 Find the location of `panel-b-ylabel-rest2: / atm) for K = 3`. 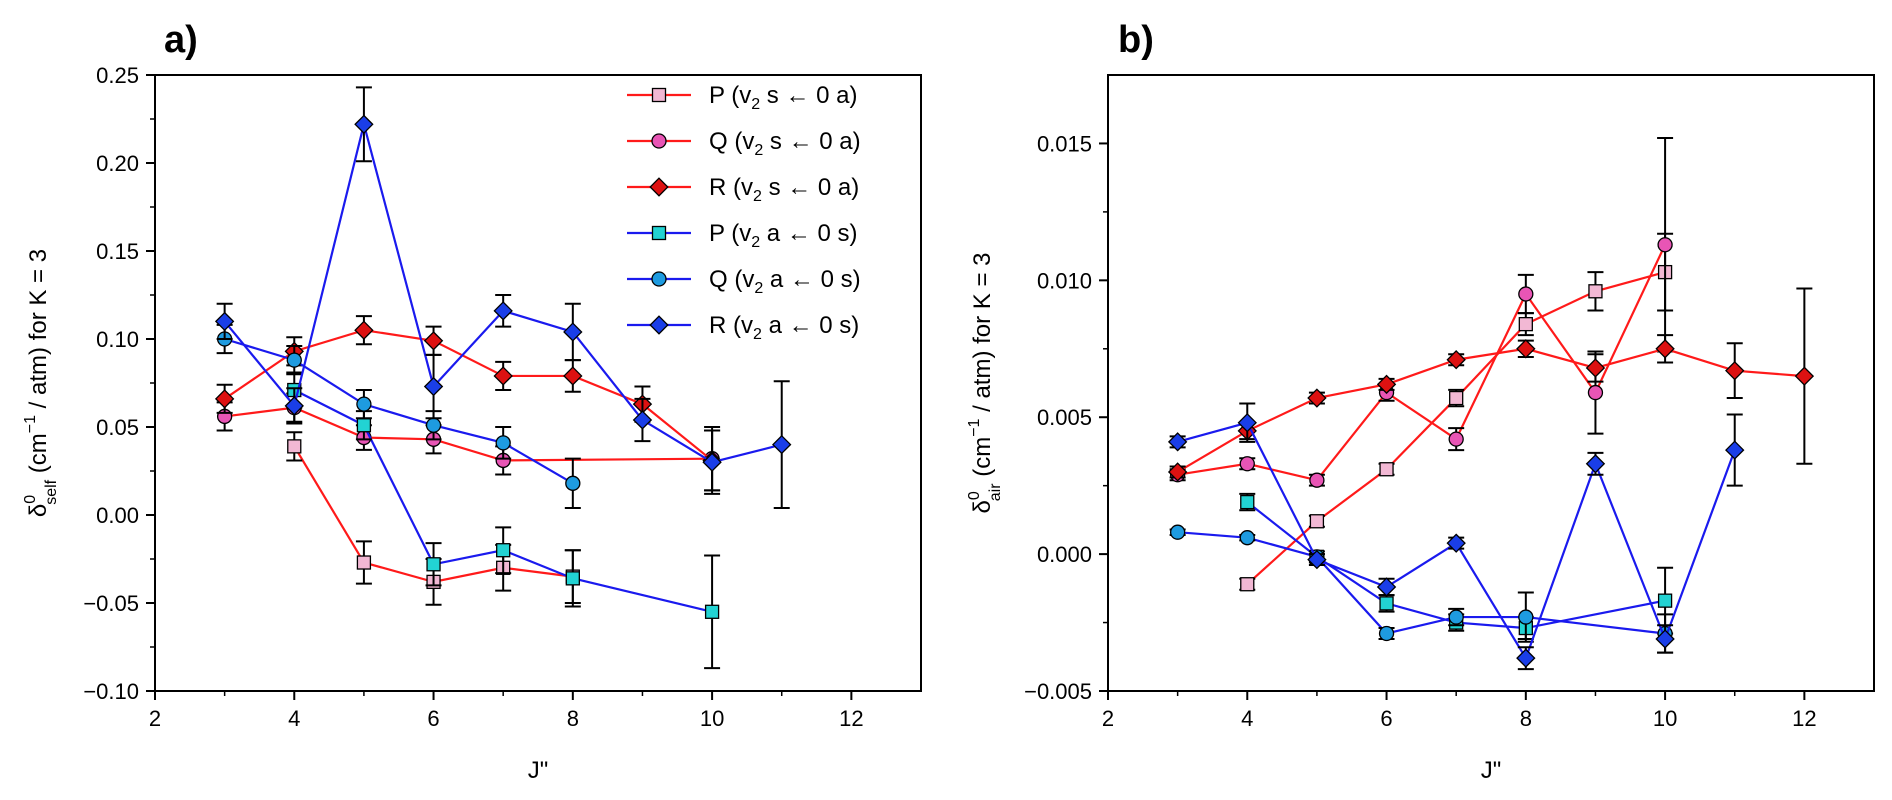

panel-b-ylabel-rest2: / atm) for K = 3 is located at coordinates (982, 335).